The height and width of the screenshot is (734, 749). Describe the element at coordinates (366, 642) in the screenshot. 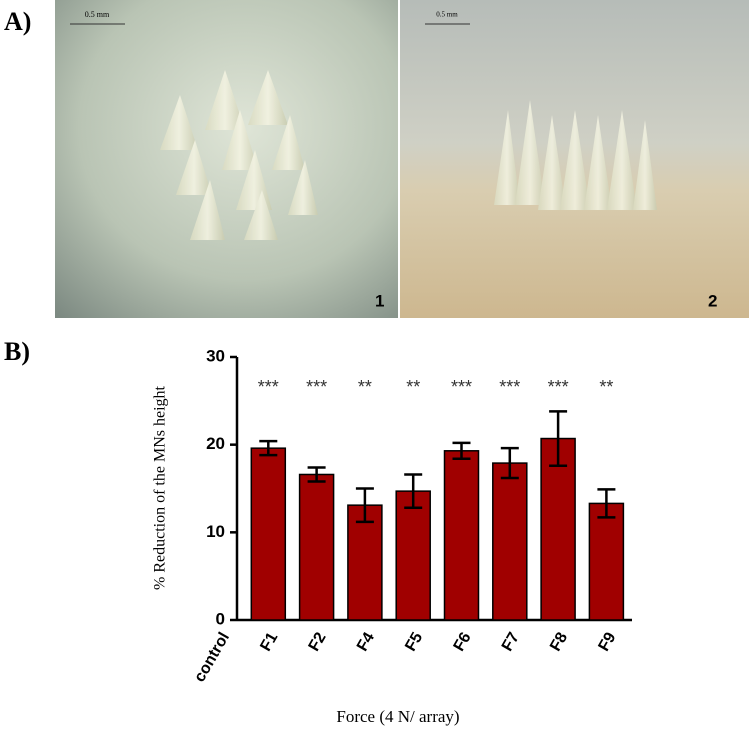

I see `x-tick-label: F4` at that location.